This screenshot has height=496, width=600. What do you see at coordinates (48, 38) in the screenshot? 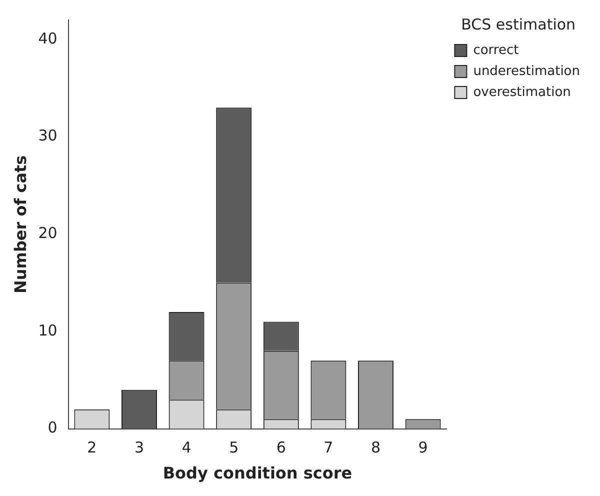
I see `y-tick-label: 40` at bounding box center [48, 38].